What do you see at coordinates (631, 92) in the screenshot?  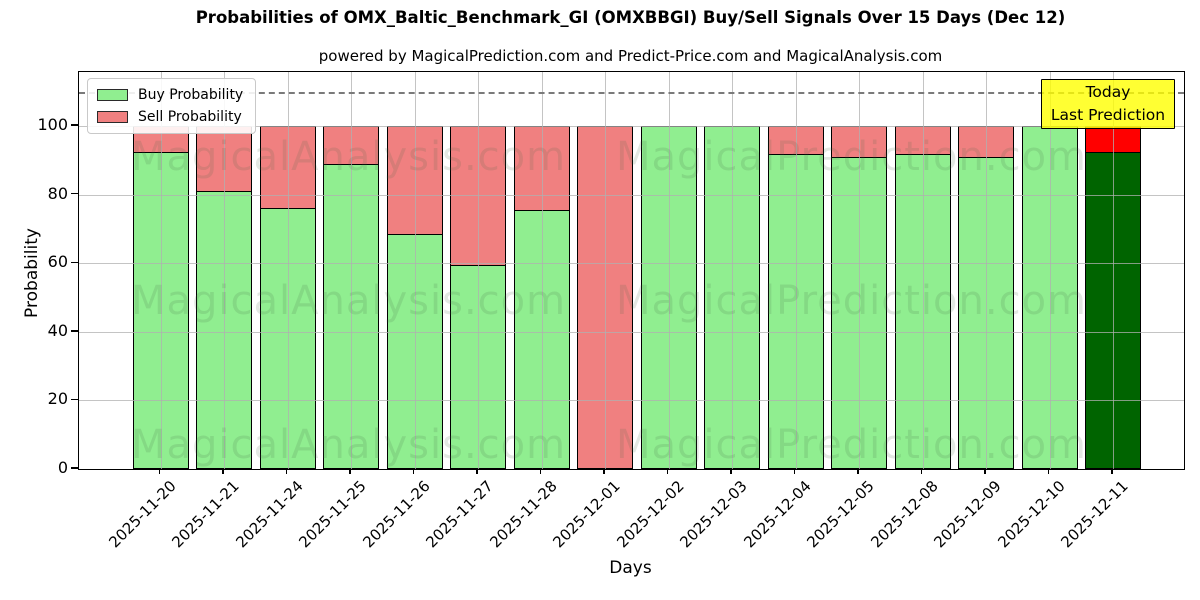 I see `dashed-threshold-line` at bounding box center [631, 92].